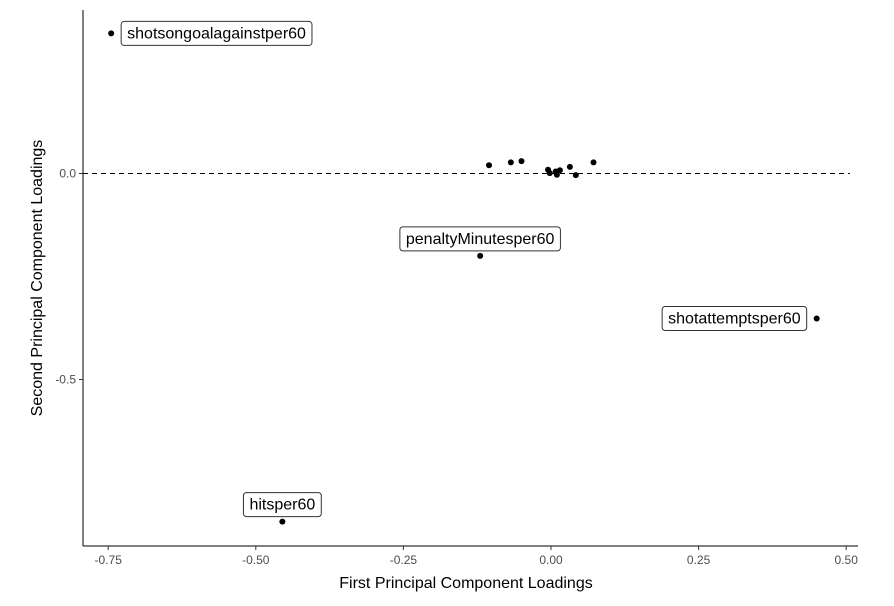 The height and width of the screenshot is (606, 894). I want to click on x-tick-label: 0.25, so click(699, 560).